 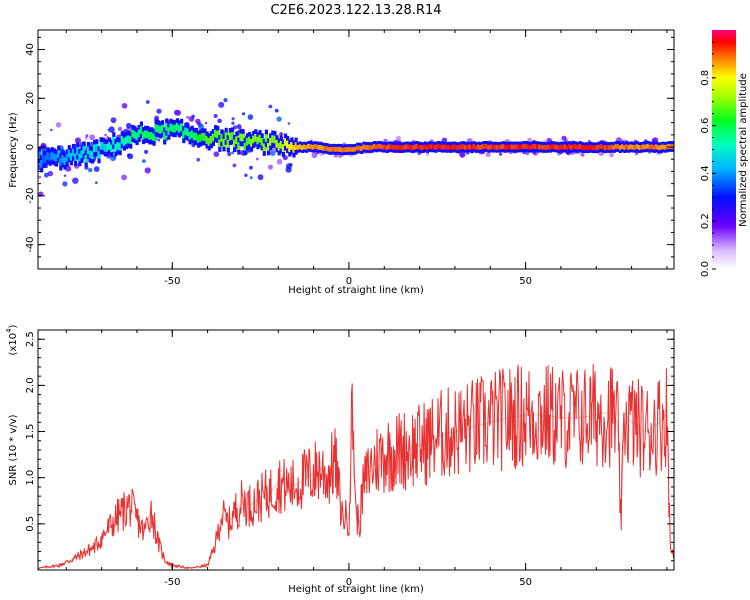 I want to click on colorbar-axis: 0.0 0.2 0.4 0.6 0.8, so click(x=708, y=159).